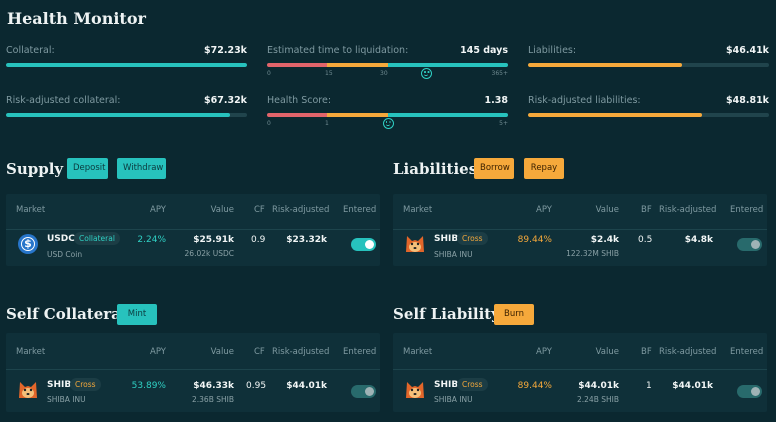 The height and width of the screenshot is (422, 776). Describe the element at coordinates (645, 240) in the screenshot. I see `factor-value: 0.5` at that location.